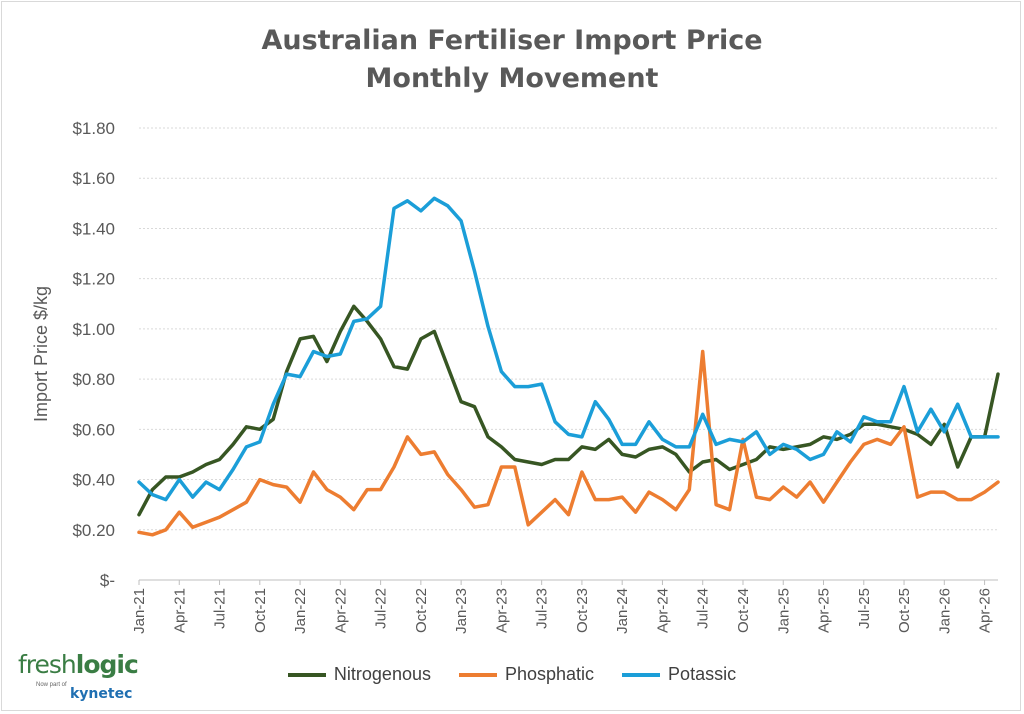  I want to click on logo-subtext: Now part of, so click(51, 685).